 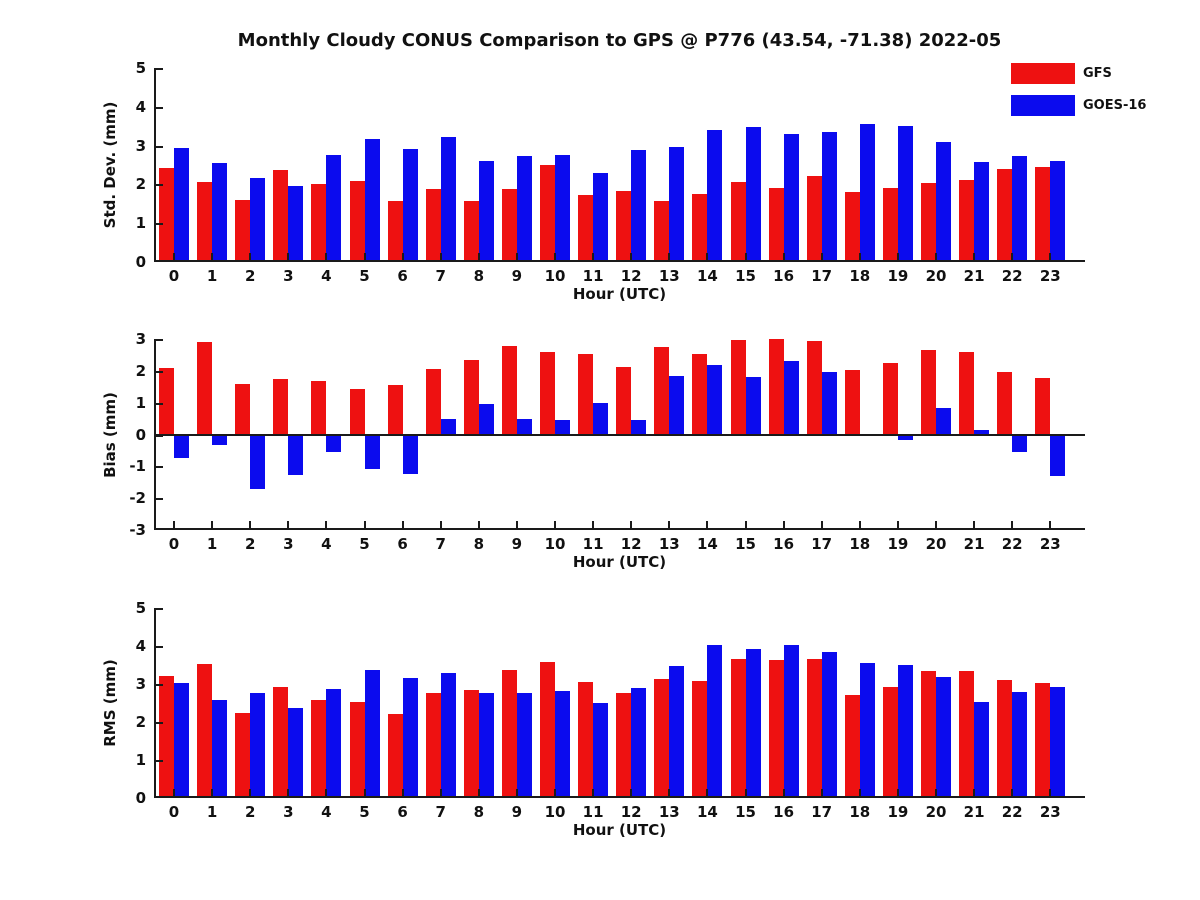 What do you see at coordinates (822, 276) in the screenshot?
I see `x-tick-label: 17` at bounding box center [822, 276].